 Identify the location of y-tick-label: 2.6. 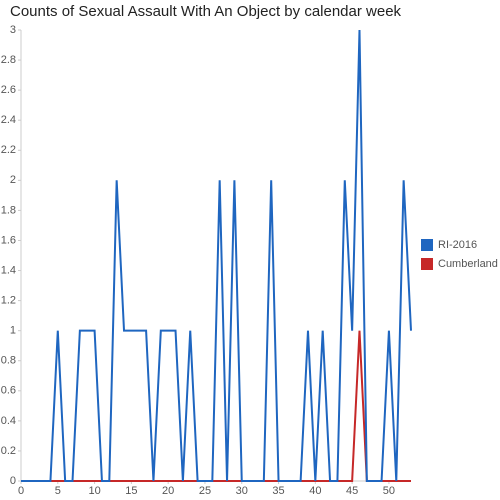
(8, 90).